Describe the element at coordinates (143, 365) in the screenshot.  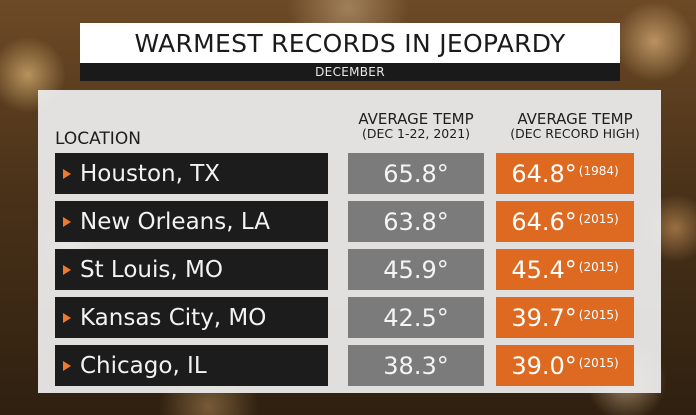
I see `location-name: Chicago, IL` at that location.